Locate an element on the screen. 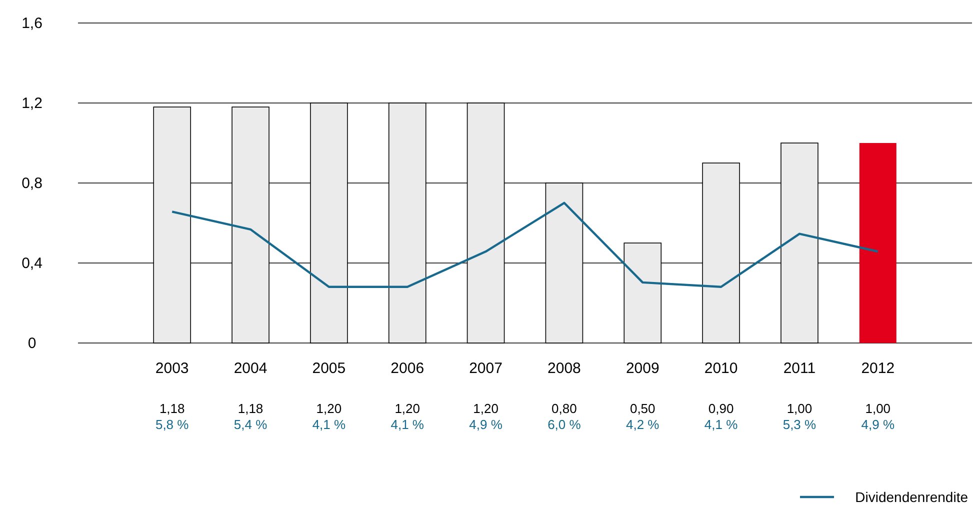 Image resolution: width=974 pixels, height=508 pixels. data-label: 0,50 is located at coordinates (643, 408).